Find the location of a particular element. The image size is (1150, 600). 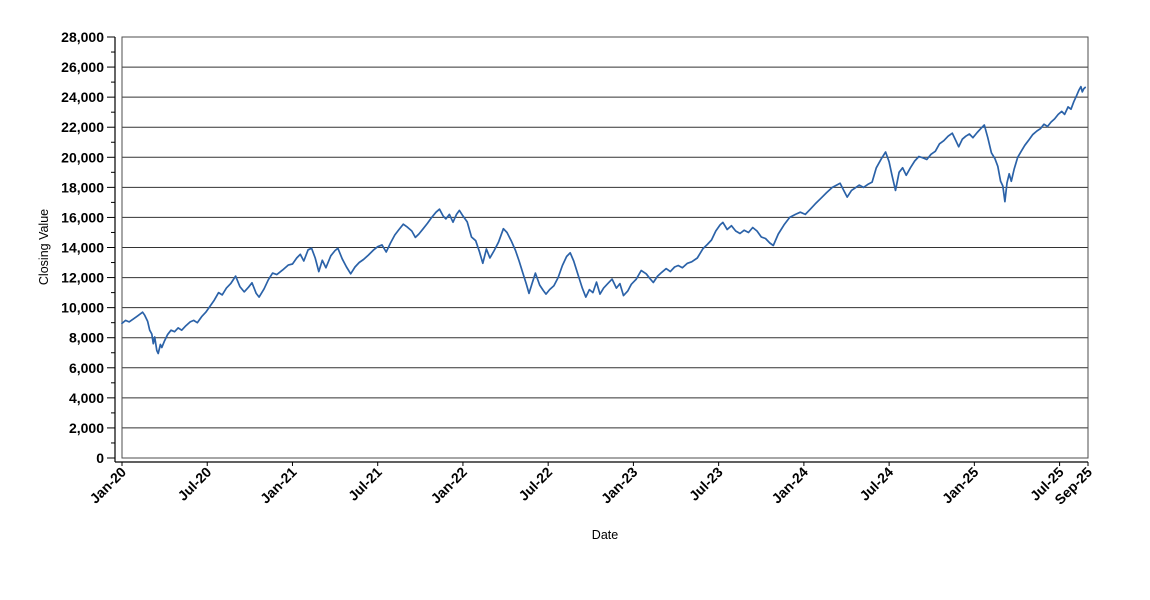

x-tick-label: Jan-23 is located at coordinates (619, 485).